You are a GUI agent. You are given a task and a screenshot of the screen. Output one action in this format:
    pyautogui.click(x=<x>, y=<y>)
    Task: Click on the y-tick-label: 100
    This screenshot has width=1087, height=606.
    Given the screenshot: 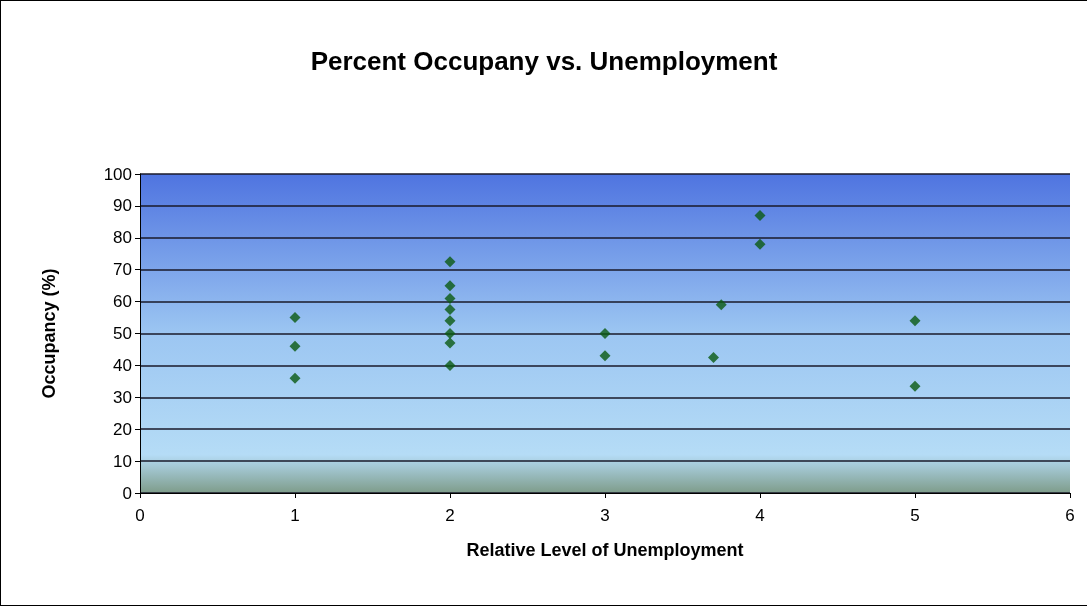 What is the action you would take?
    pyautogui.click(x=117, y=174)
    